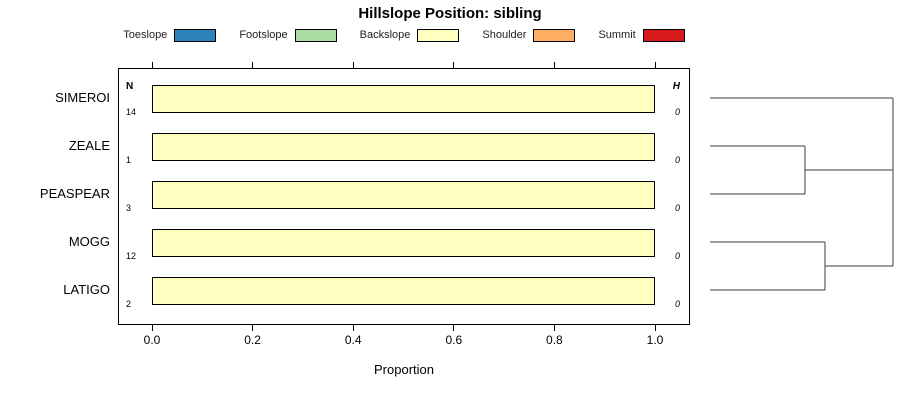  Describe the element at coordinates (130, 86) in the screenshot. I see `column-header-n: N` at that location.